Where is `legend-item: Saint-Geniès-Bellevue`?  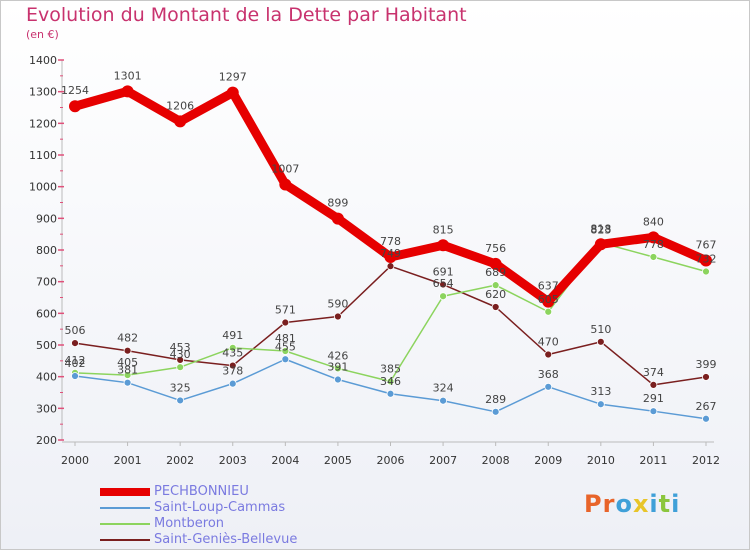
legend-item: Saint-Geniès-Bellevue is located at coordinates (250, 540).